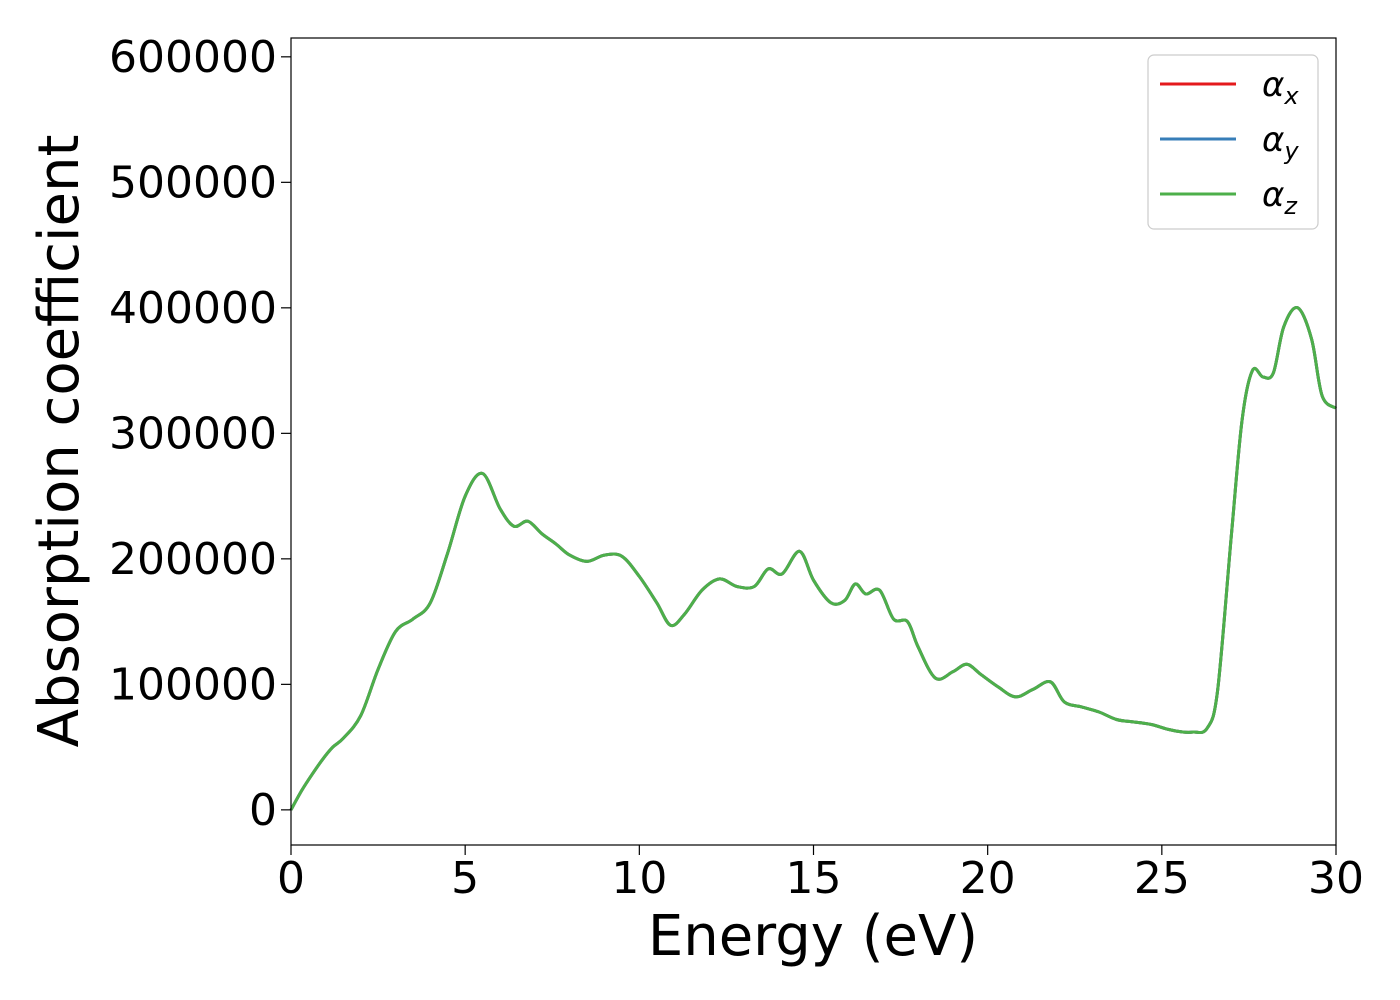 Image resolution: width=1400 pixels, height=1000 pixels. I want to click on legend-box, so click(1233, 142).